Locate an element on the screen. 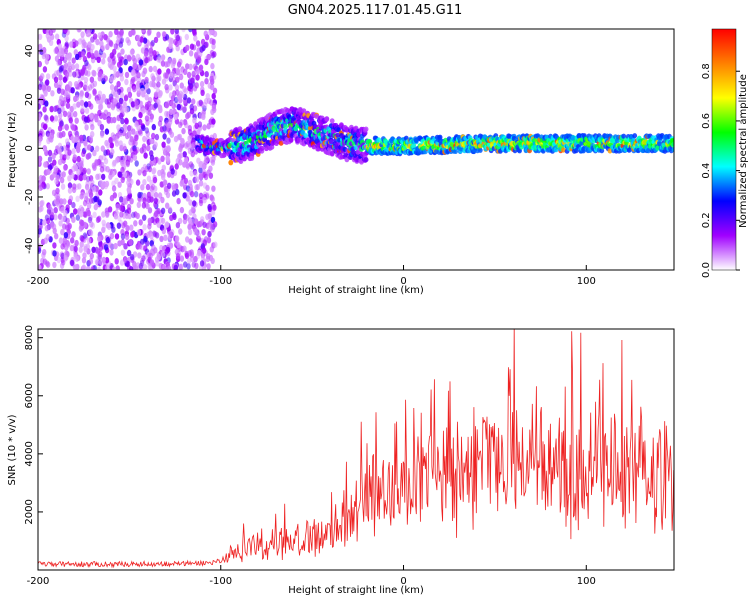 The width and height of the screenshot is (750, 600). snr-x-tick-label: -200 is located at coordinates (38, 581).